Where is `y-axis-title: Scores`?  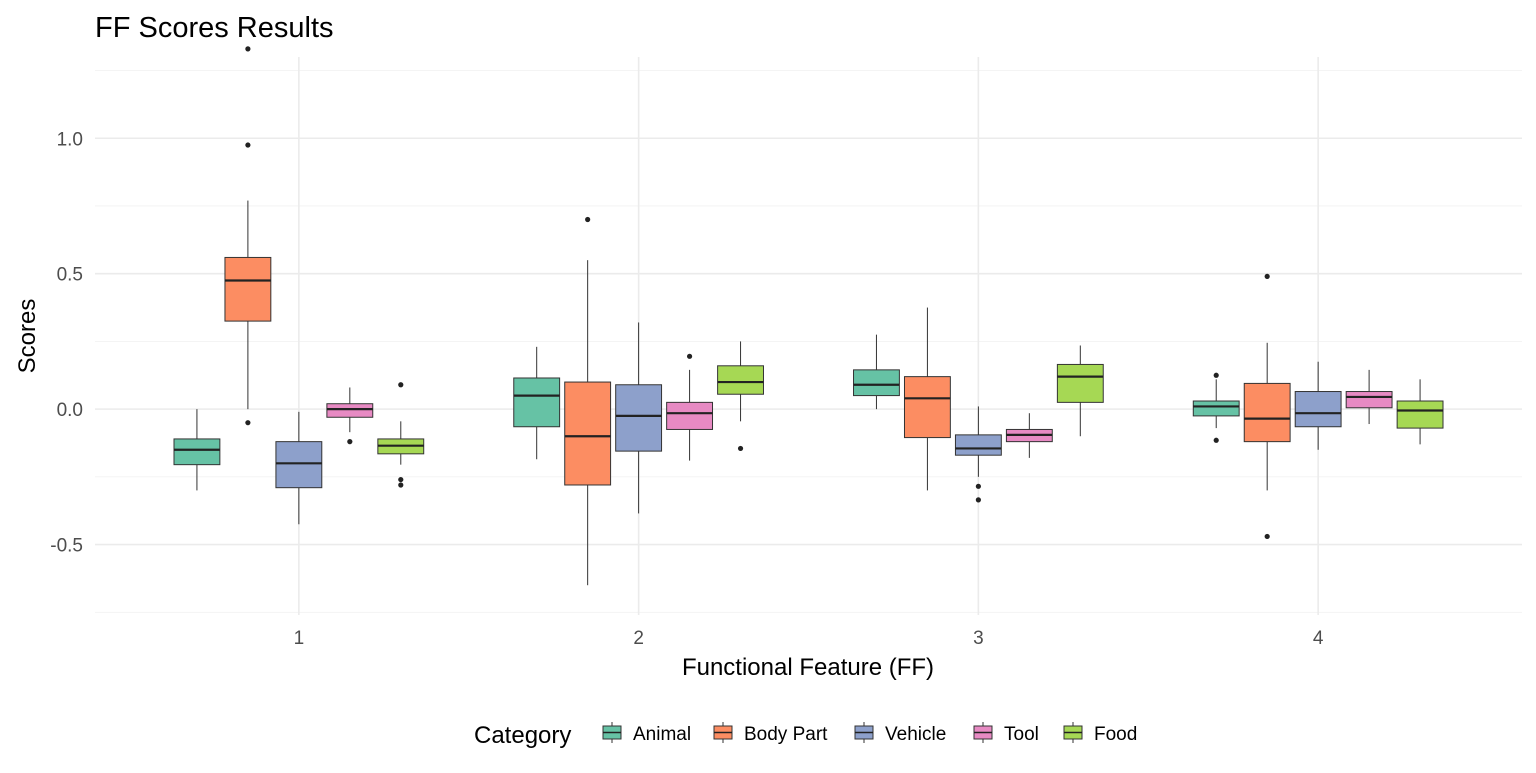
y-axis-title: Scores is located at coordinates (27, 336).